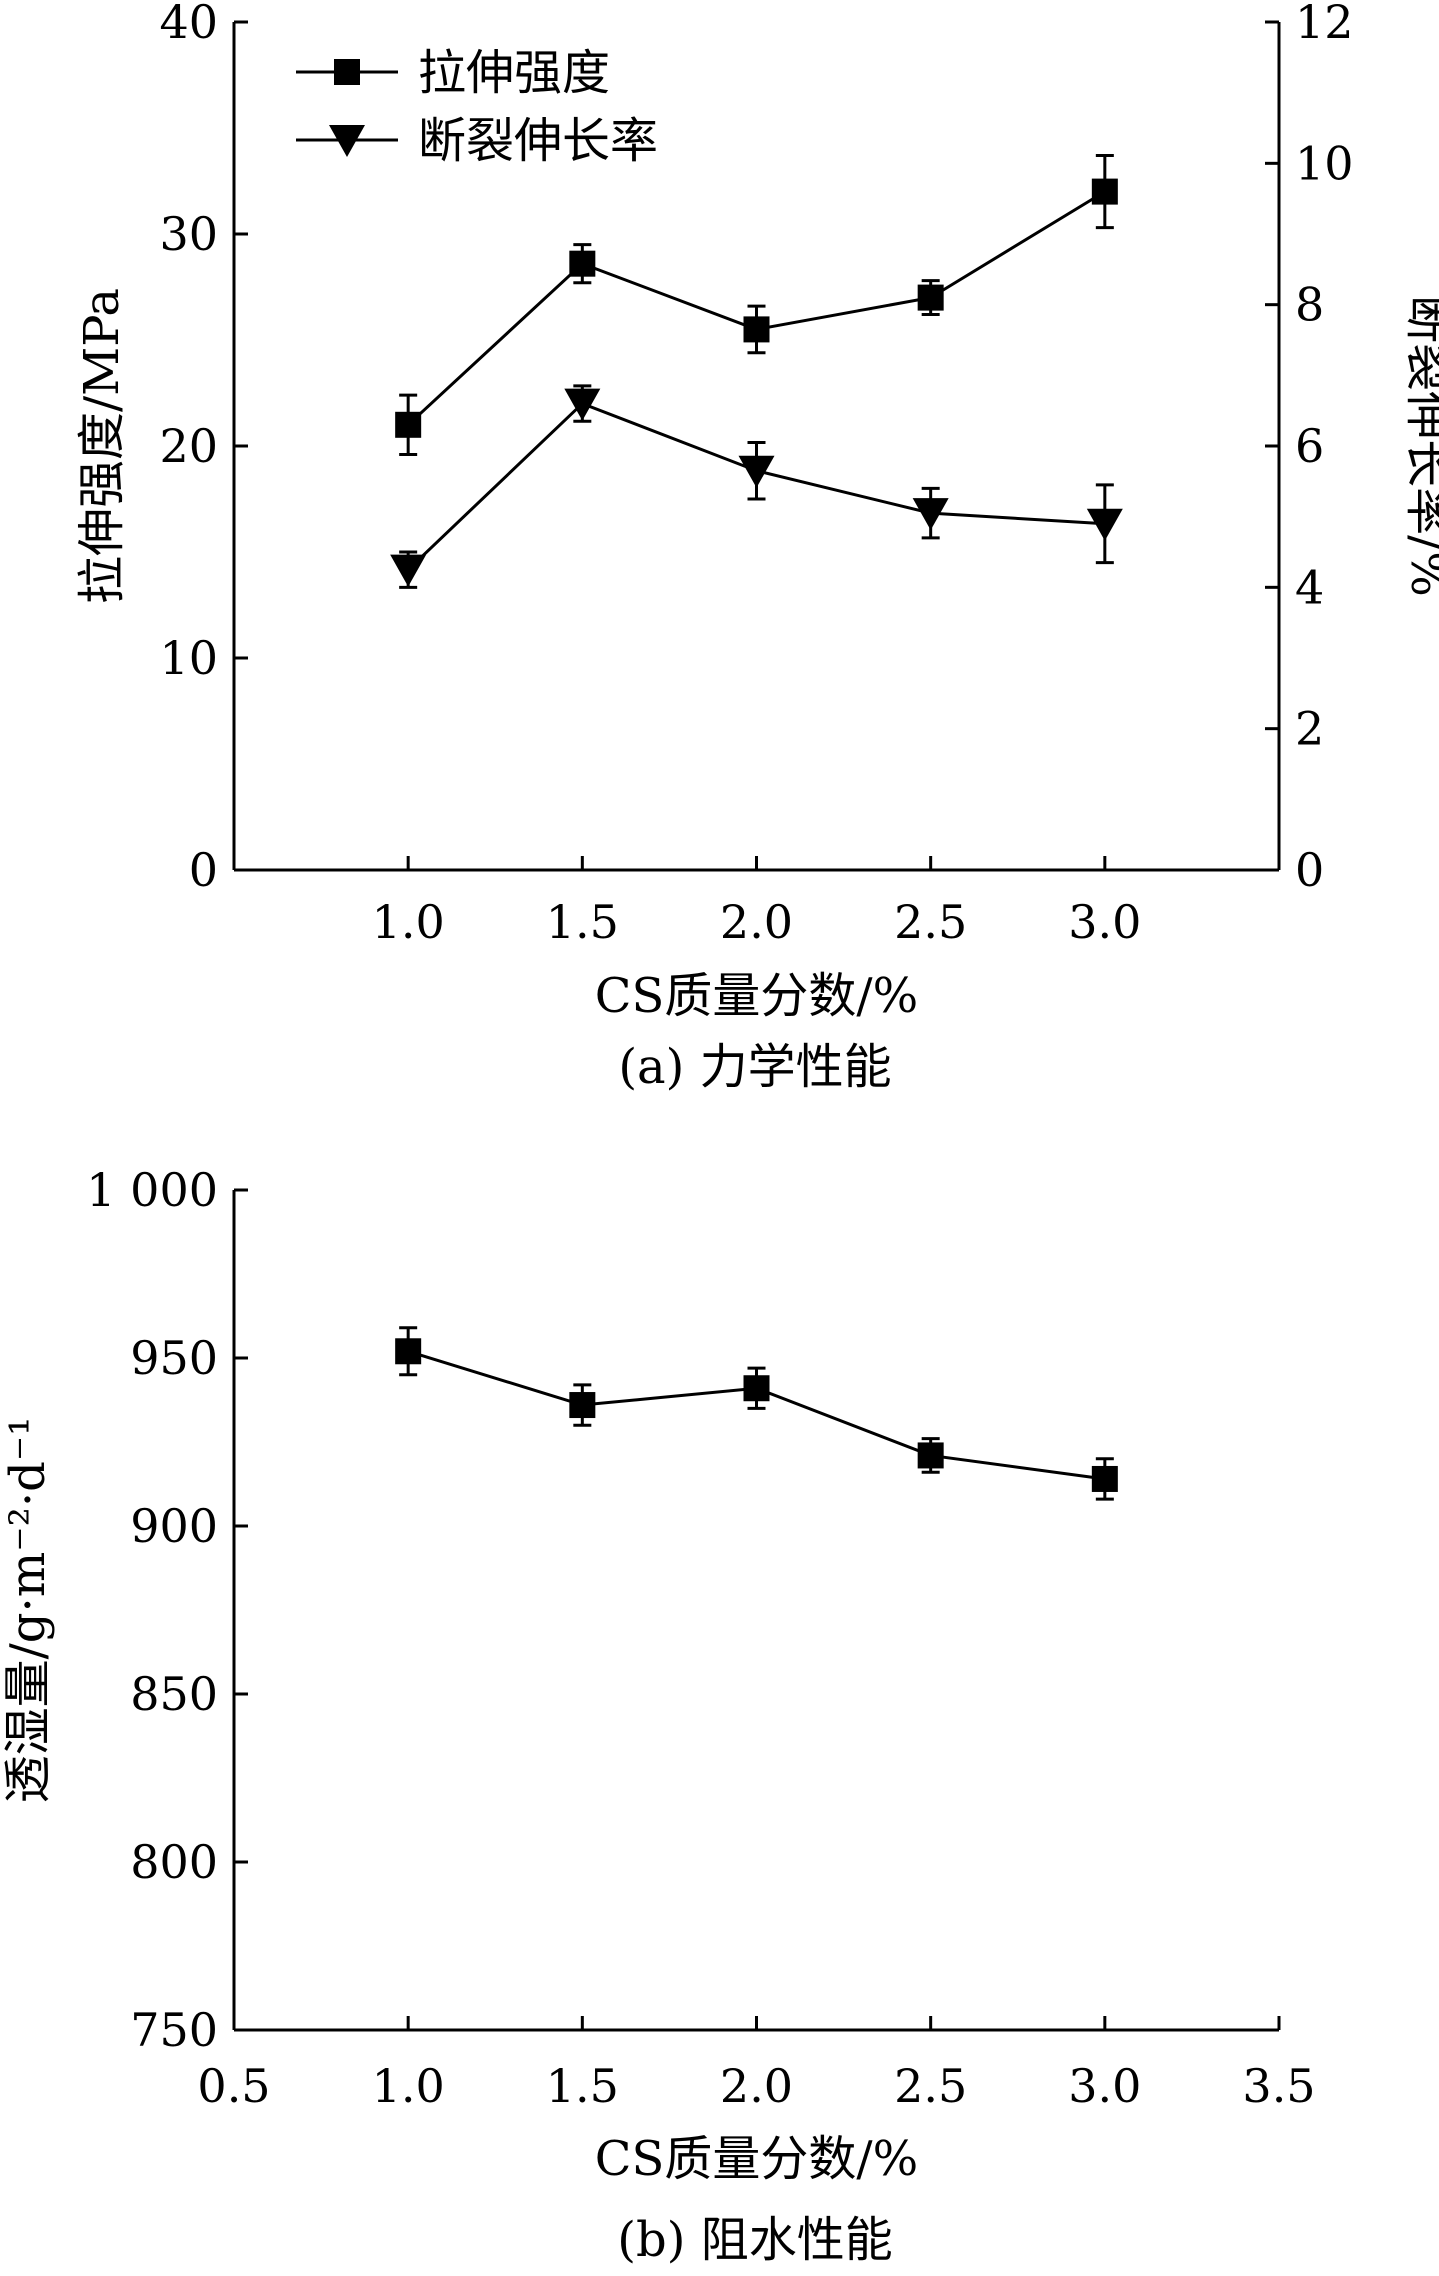 The height and width of the screenshot is (2276, 1439). I want to click on series-triangle, so click(756, 486).